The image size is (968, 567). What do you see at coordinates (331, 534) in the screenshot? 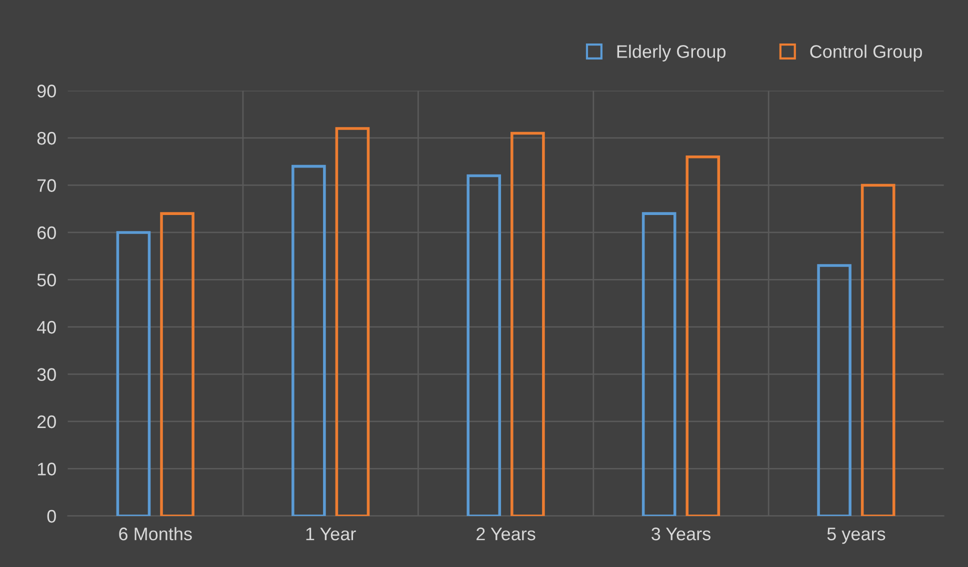
I see `x-tick-label: 1 Year` at bounding box center [331, 534].